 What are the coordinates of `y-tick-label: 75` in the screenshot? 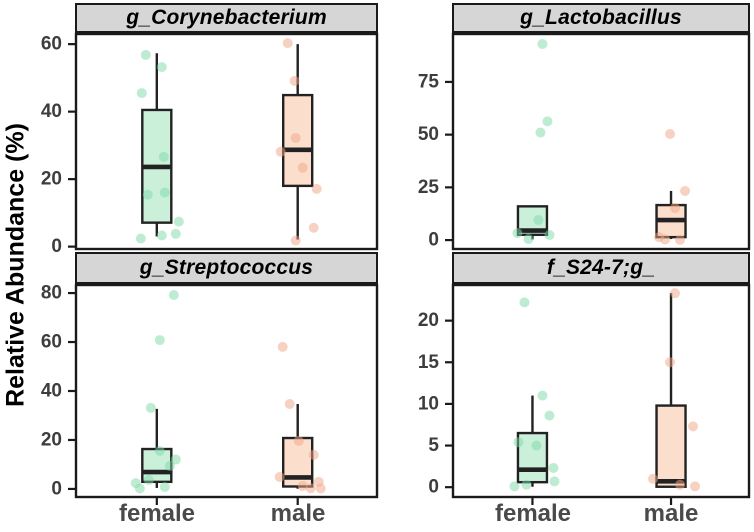 It's located at (429, 81).